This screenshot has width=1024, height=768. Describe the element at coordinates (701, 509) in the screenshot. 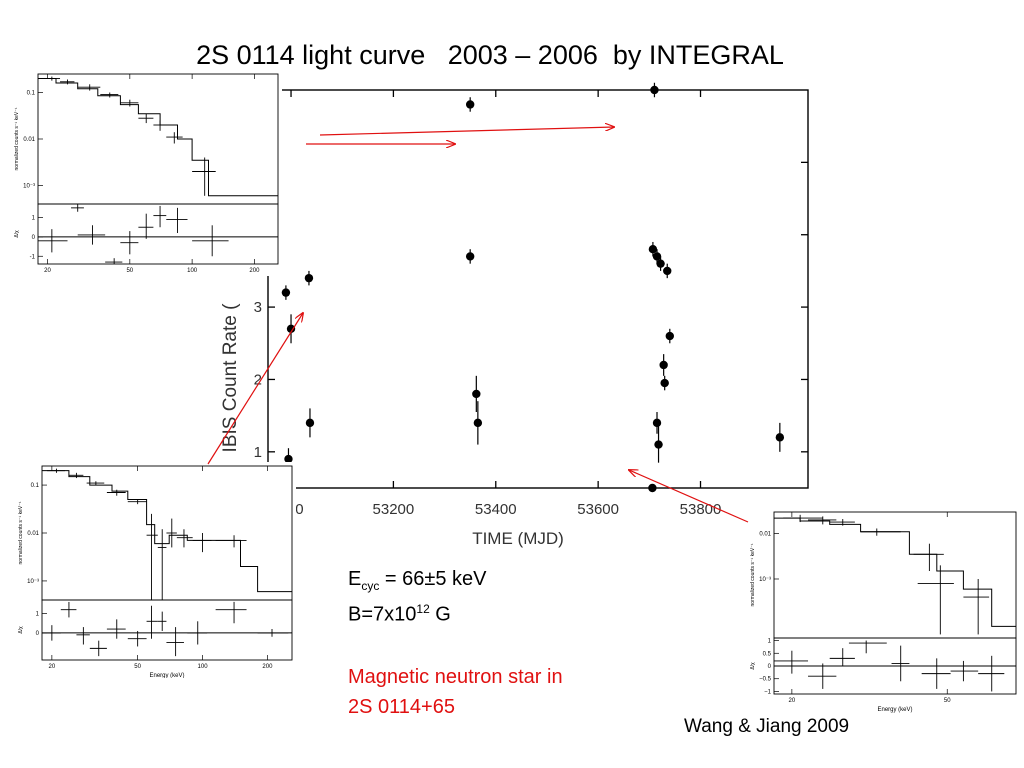

I see `x-tick-label: 53800` at that location.